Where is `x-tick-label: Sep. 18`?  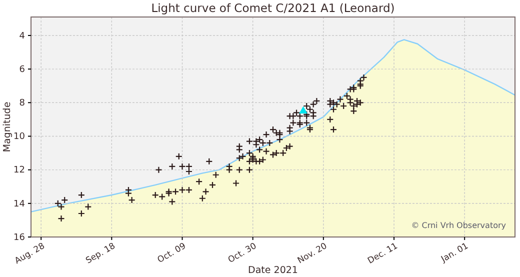
x-tick-label: Sep. 18 is located at coordinates (101, 253).